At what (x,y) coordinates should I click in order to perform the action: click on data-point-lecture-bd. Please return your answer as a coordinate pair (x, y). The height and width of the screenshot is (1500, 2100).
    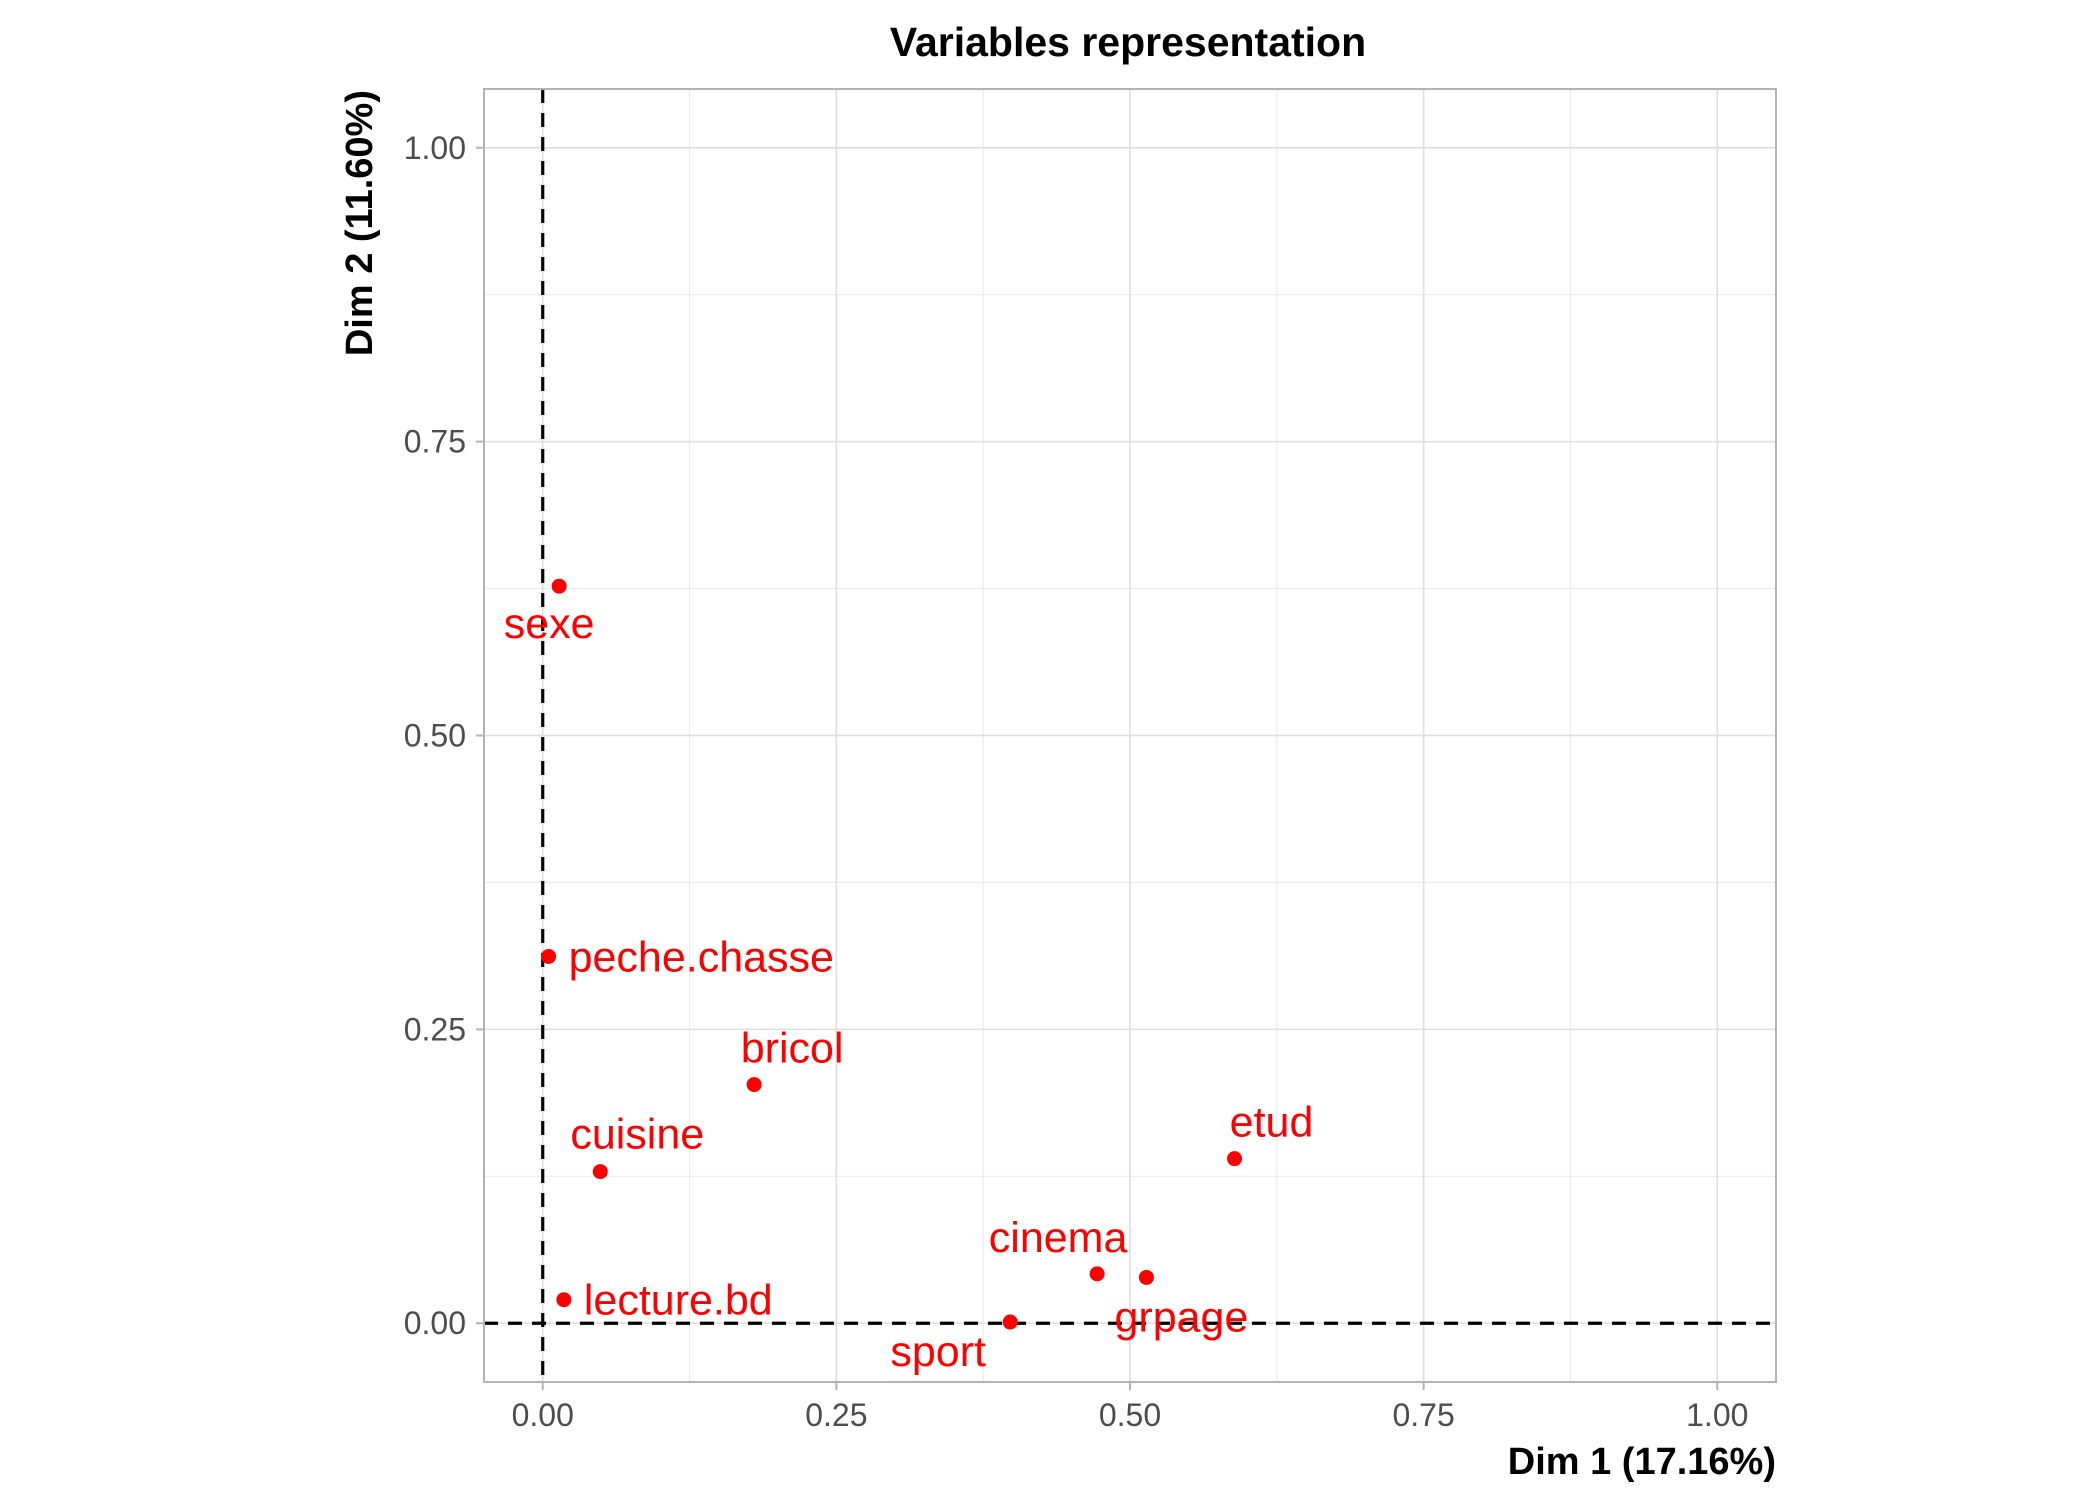
    Looking at the image, I should click on (564, 1300).